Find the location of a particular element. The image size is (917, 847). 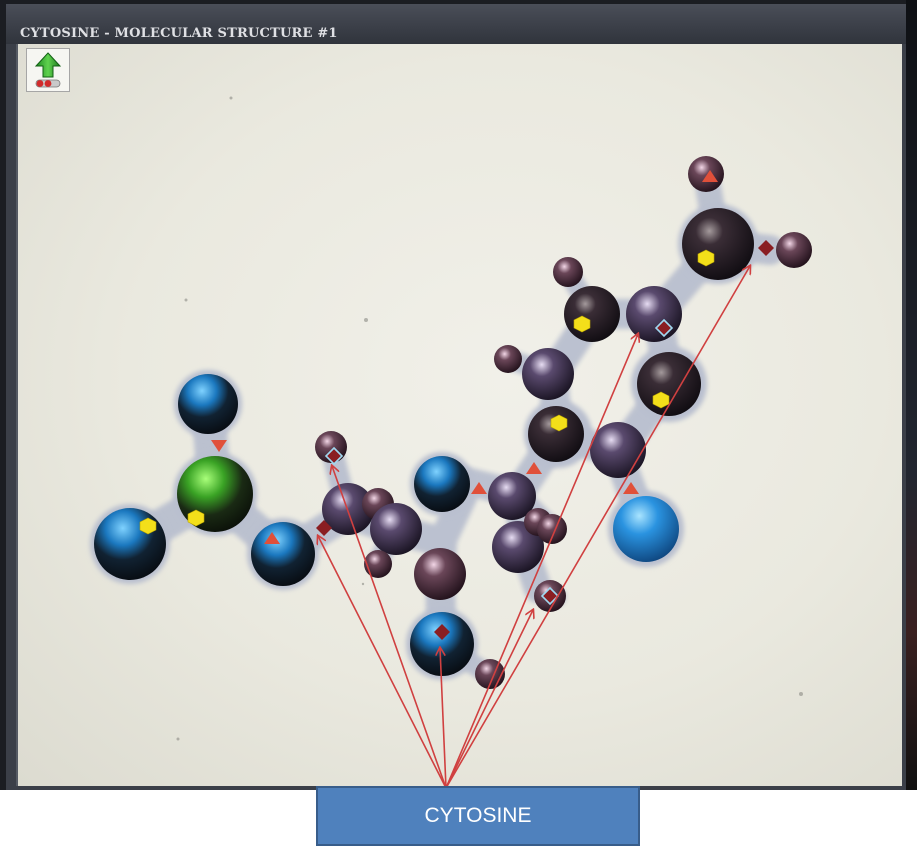

atom-o-mid is located at coordinates (283, 554).